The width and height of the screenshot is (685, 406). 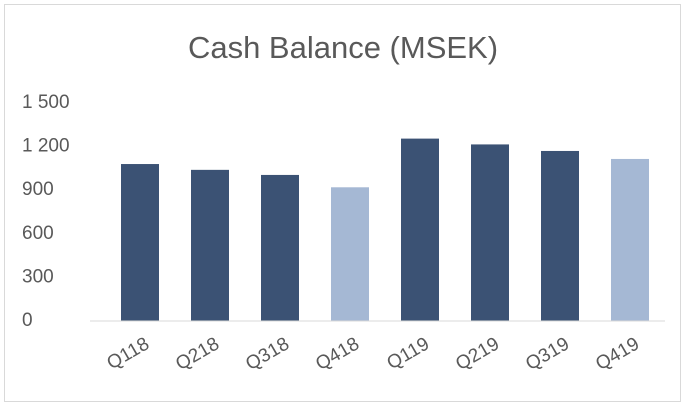 I want to click on chart-title: Cash Balance (MSEK), so click(x=343, y=47).